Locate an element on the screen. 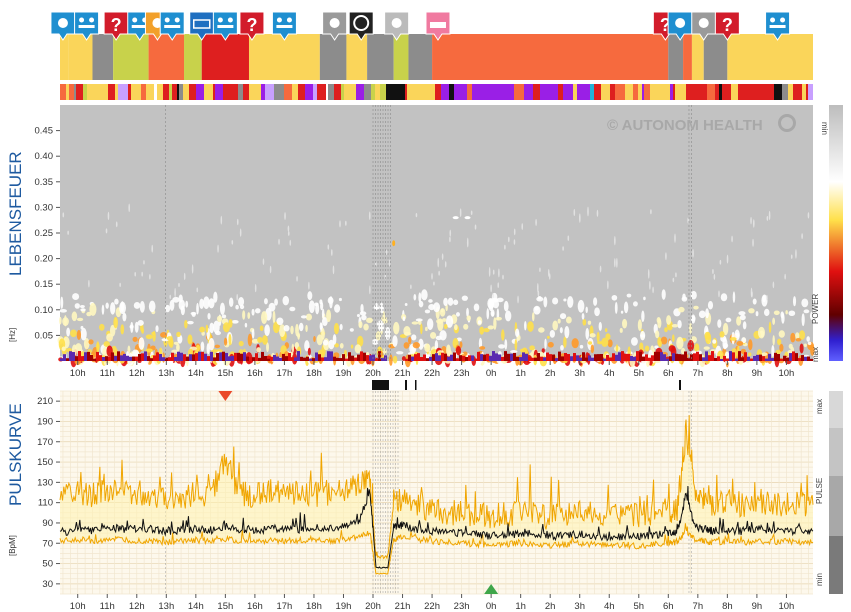  spectrogram-y-tick-label: 0.20 is located at coordinates (44, 259).